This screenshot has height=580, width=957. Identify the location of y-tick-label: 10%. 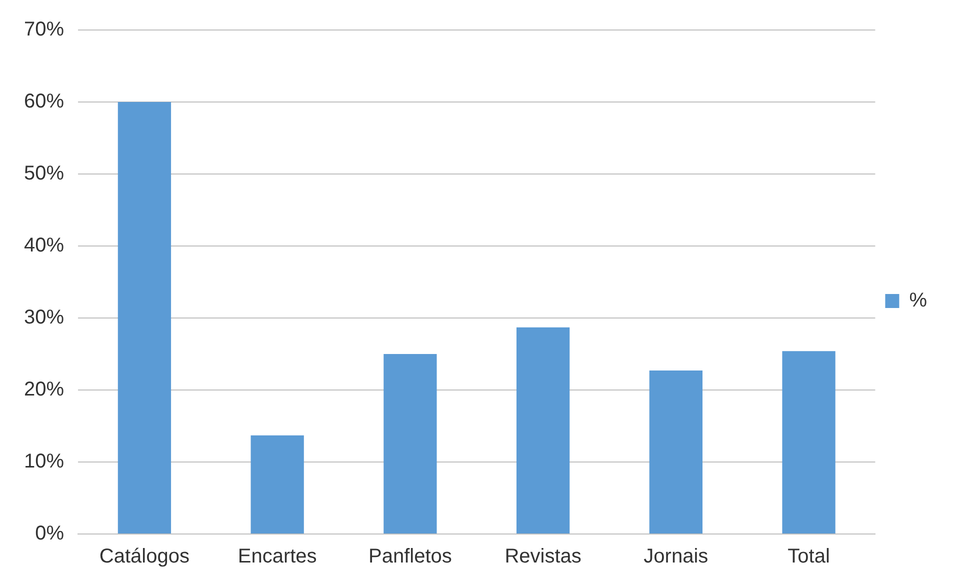
(44, 461).